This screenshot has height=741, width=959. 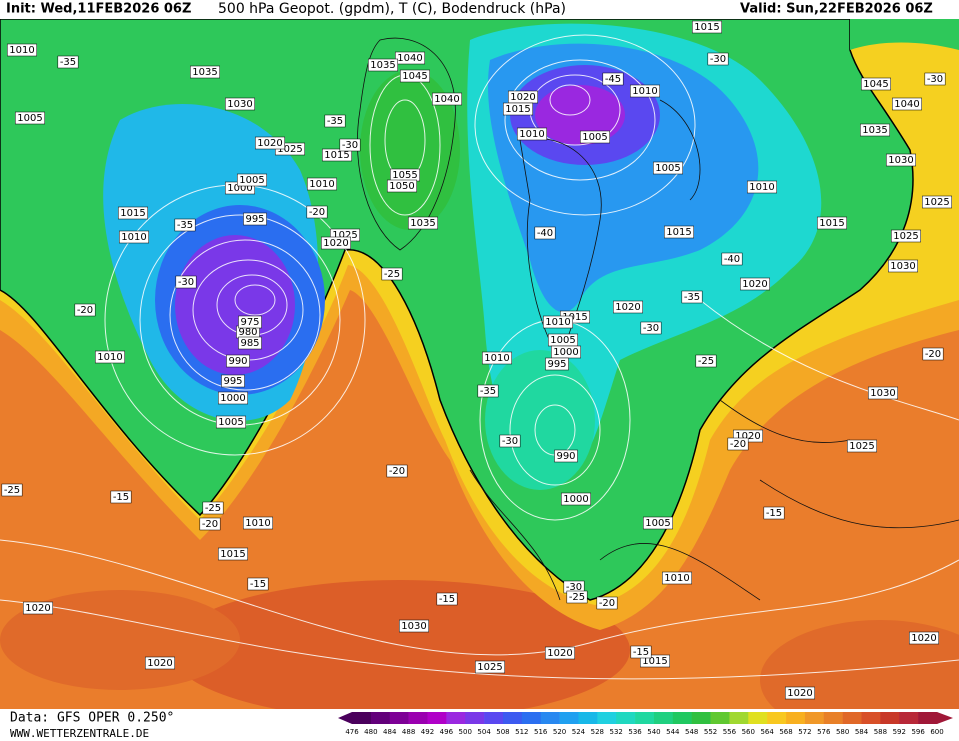 I want to click on pressure-label-text: 1040, so click(x=446, y=99).